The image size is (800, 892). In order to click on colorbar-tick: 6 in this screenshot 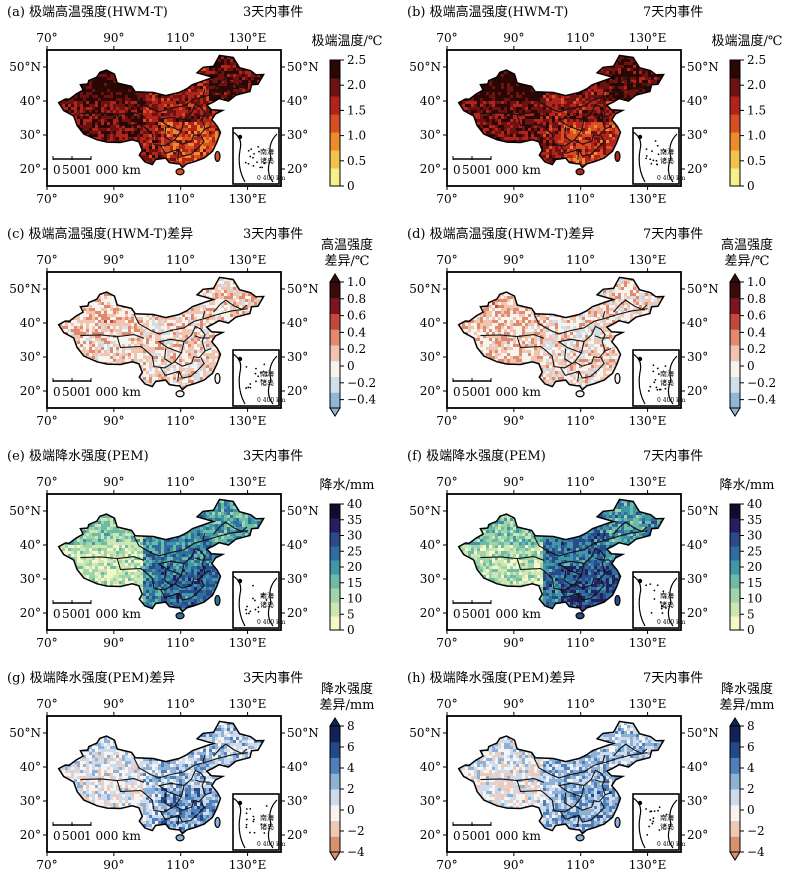, I will do `click(351, 747)`.